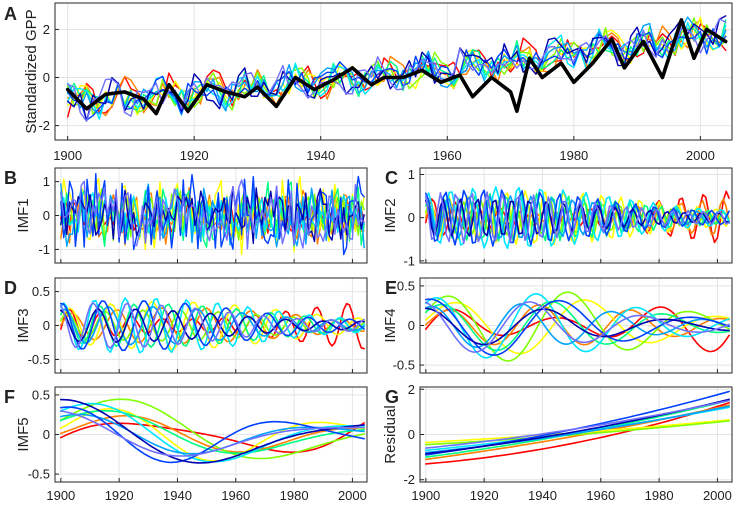 This screenshot has width=747, height=508. Describe the element at coordinates (10, 288) in the screenshot. I see `panel-letter: D` at that location.